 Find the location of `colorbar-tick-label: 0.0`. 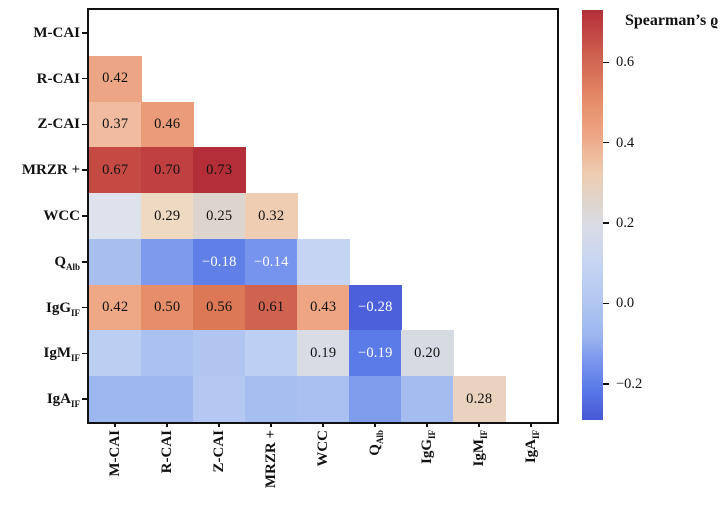

colorbar-tick-label: 0.0 is located at coordinates (625, 303).